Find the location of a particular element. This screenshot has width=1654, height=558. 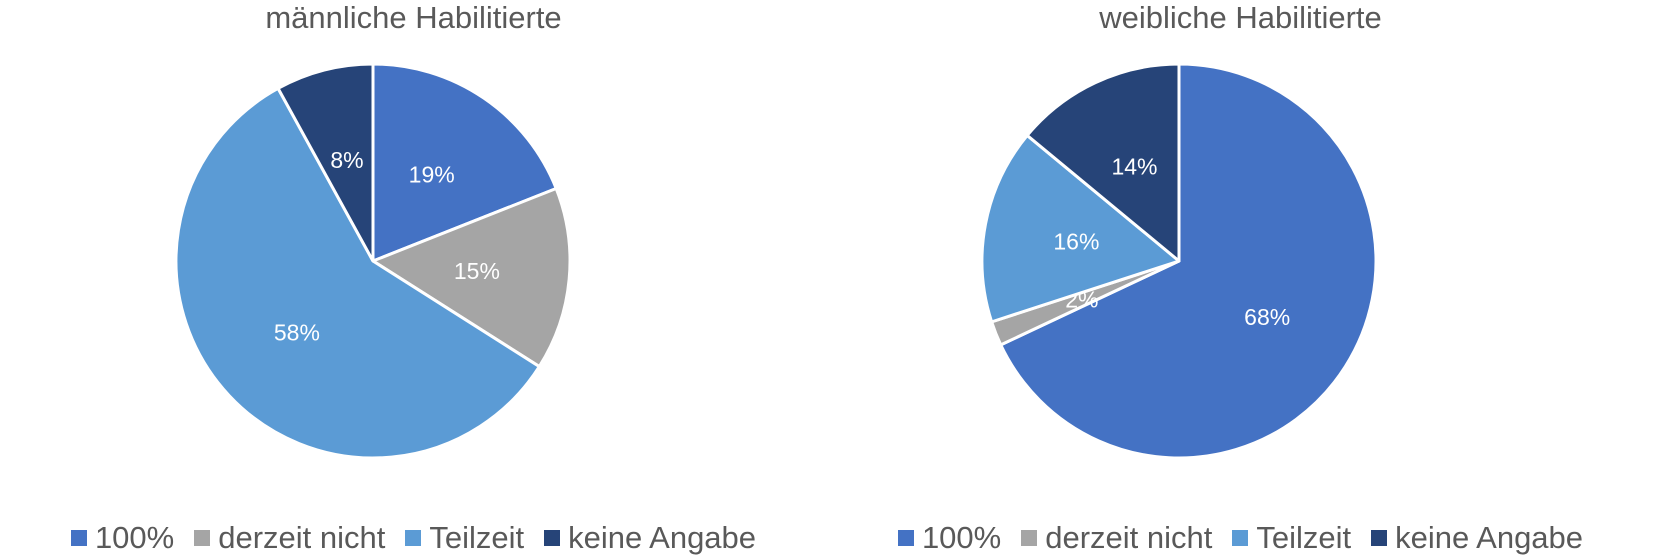

chart-title: weibliche Habilitierte is located at coordinates (1240, 17).